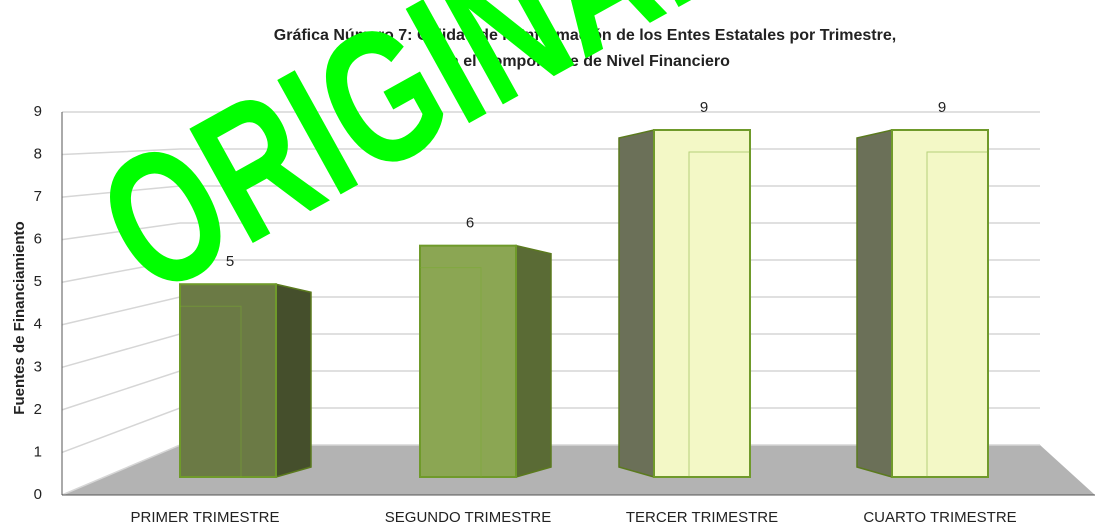 Image resolution: width=1102 pixels, height=526 pixels. What do you see at coordinates (38, 494) in the screenshot?
I see `y-tick-label: 0` at bounding box center [38, 494].